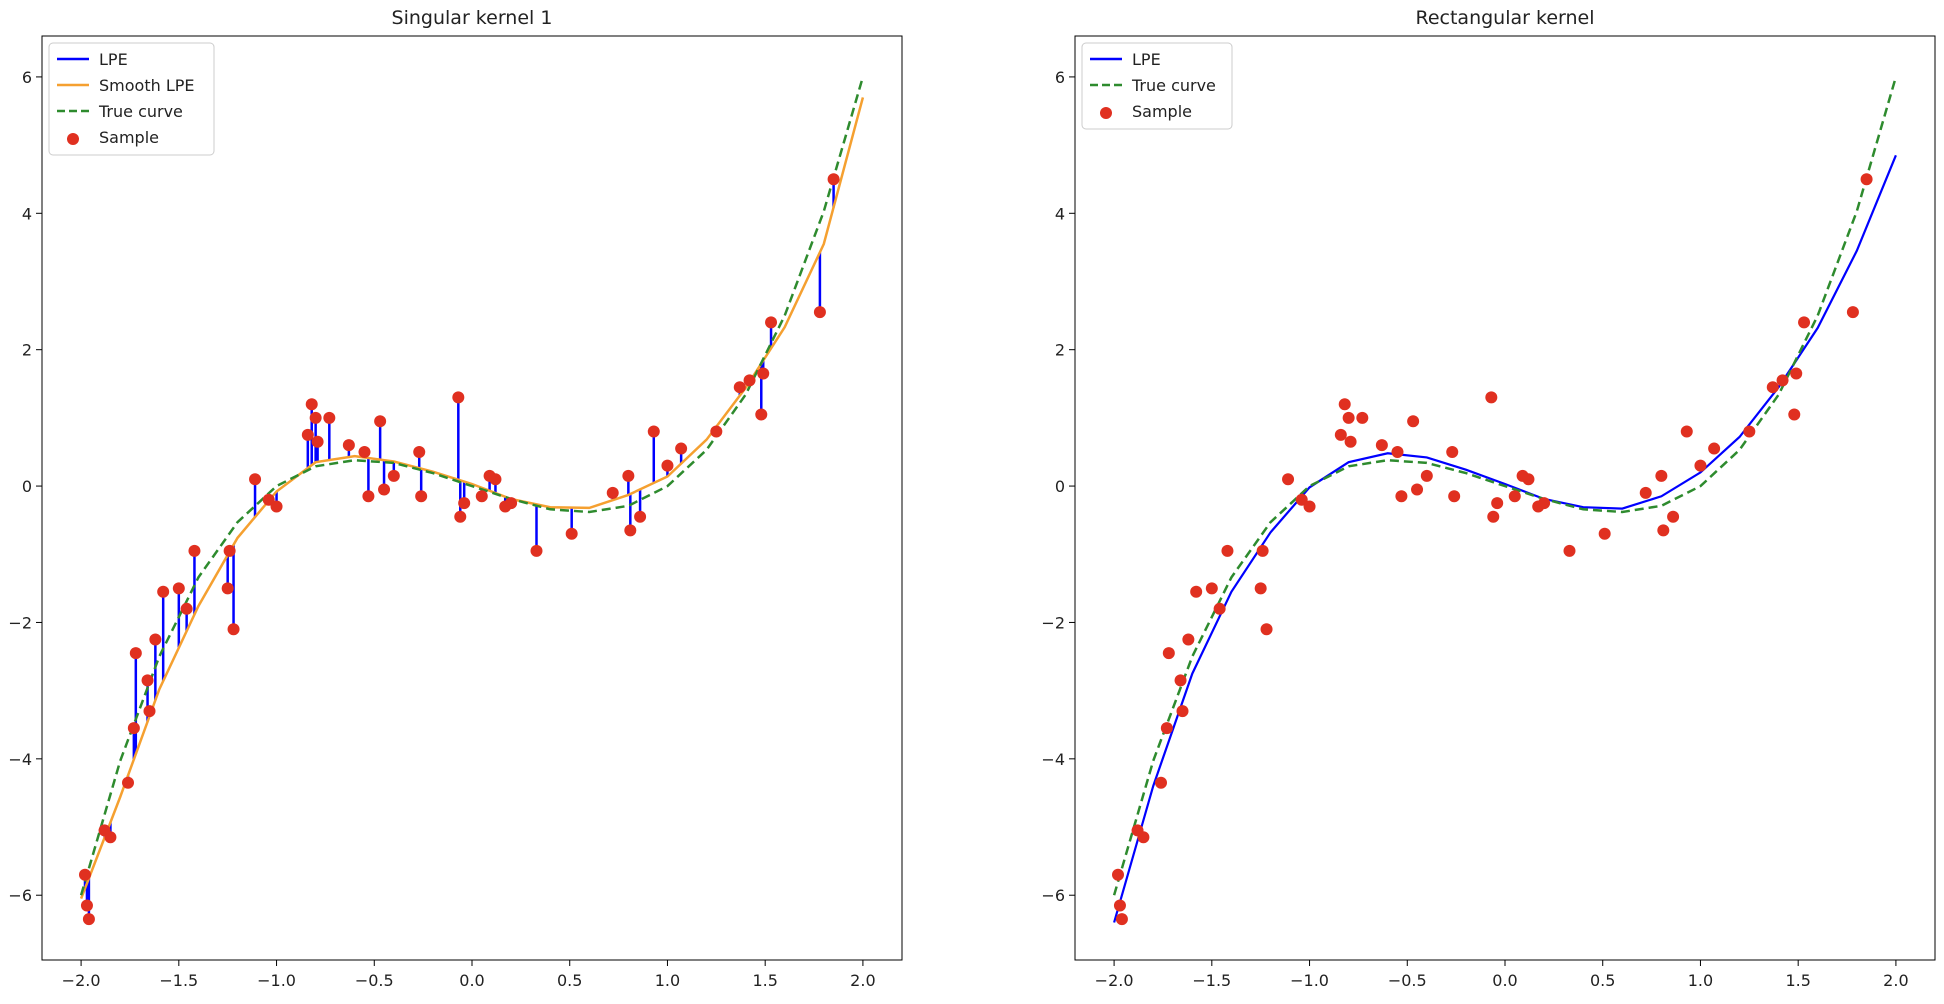  I want to click on legend-swatch-sample, so click(73, 139).